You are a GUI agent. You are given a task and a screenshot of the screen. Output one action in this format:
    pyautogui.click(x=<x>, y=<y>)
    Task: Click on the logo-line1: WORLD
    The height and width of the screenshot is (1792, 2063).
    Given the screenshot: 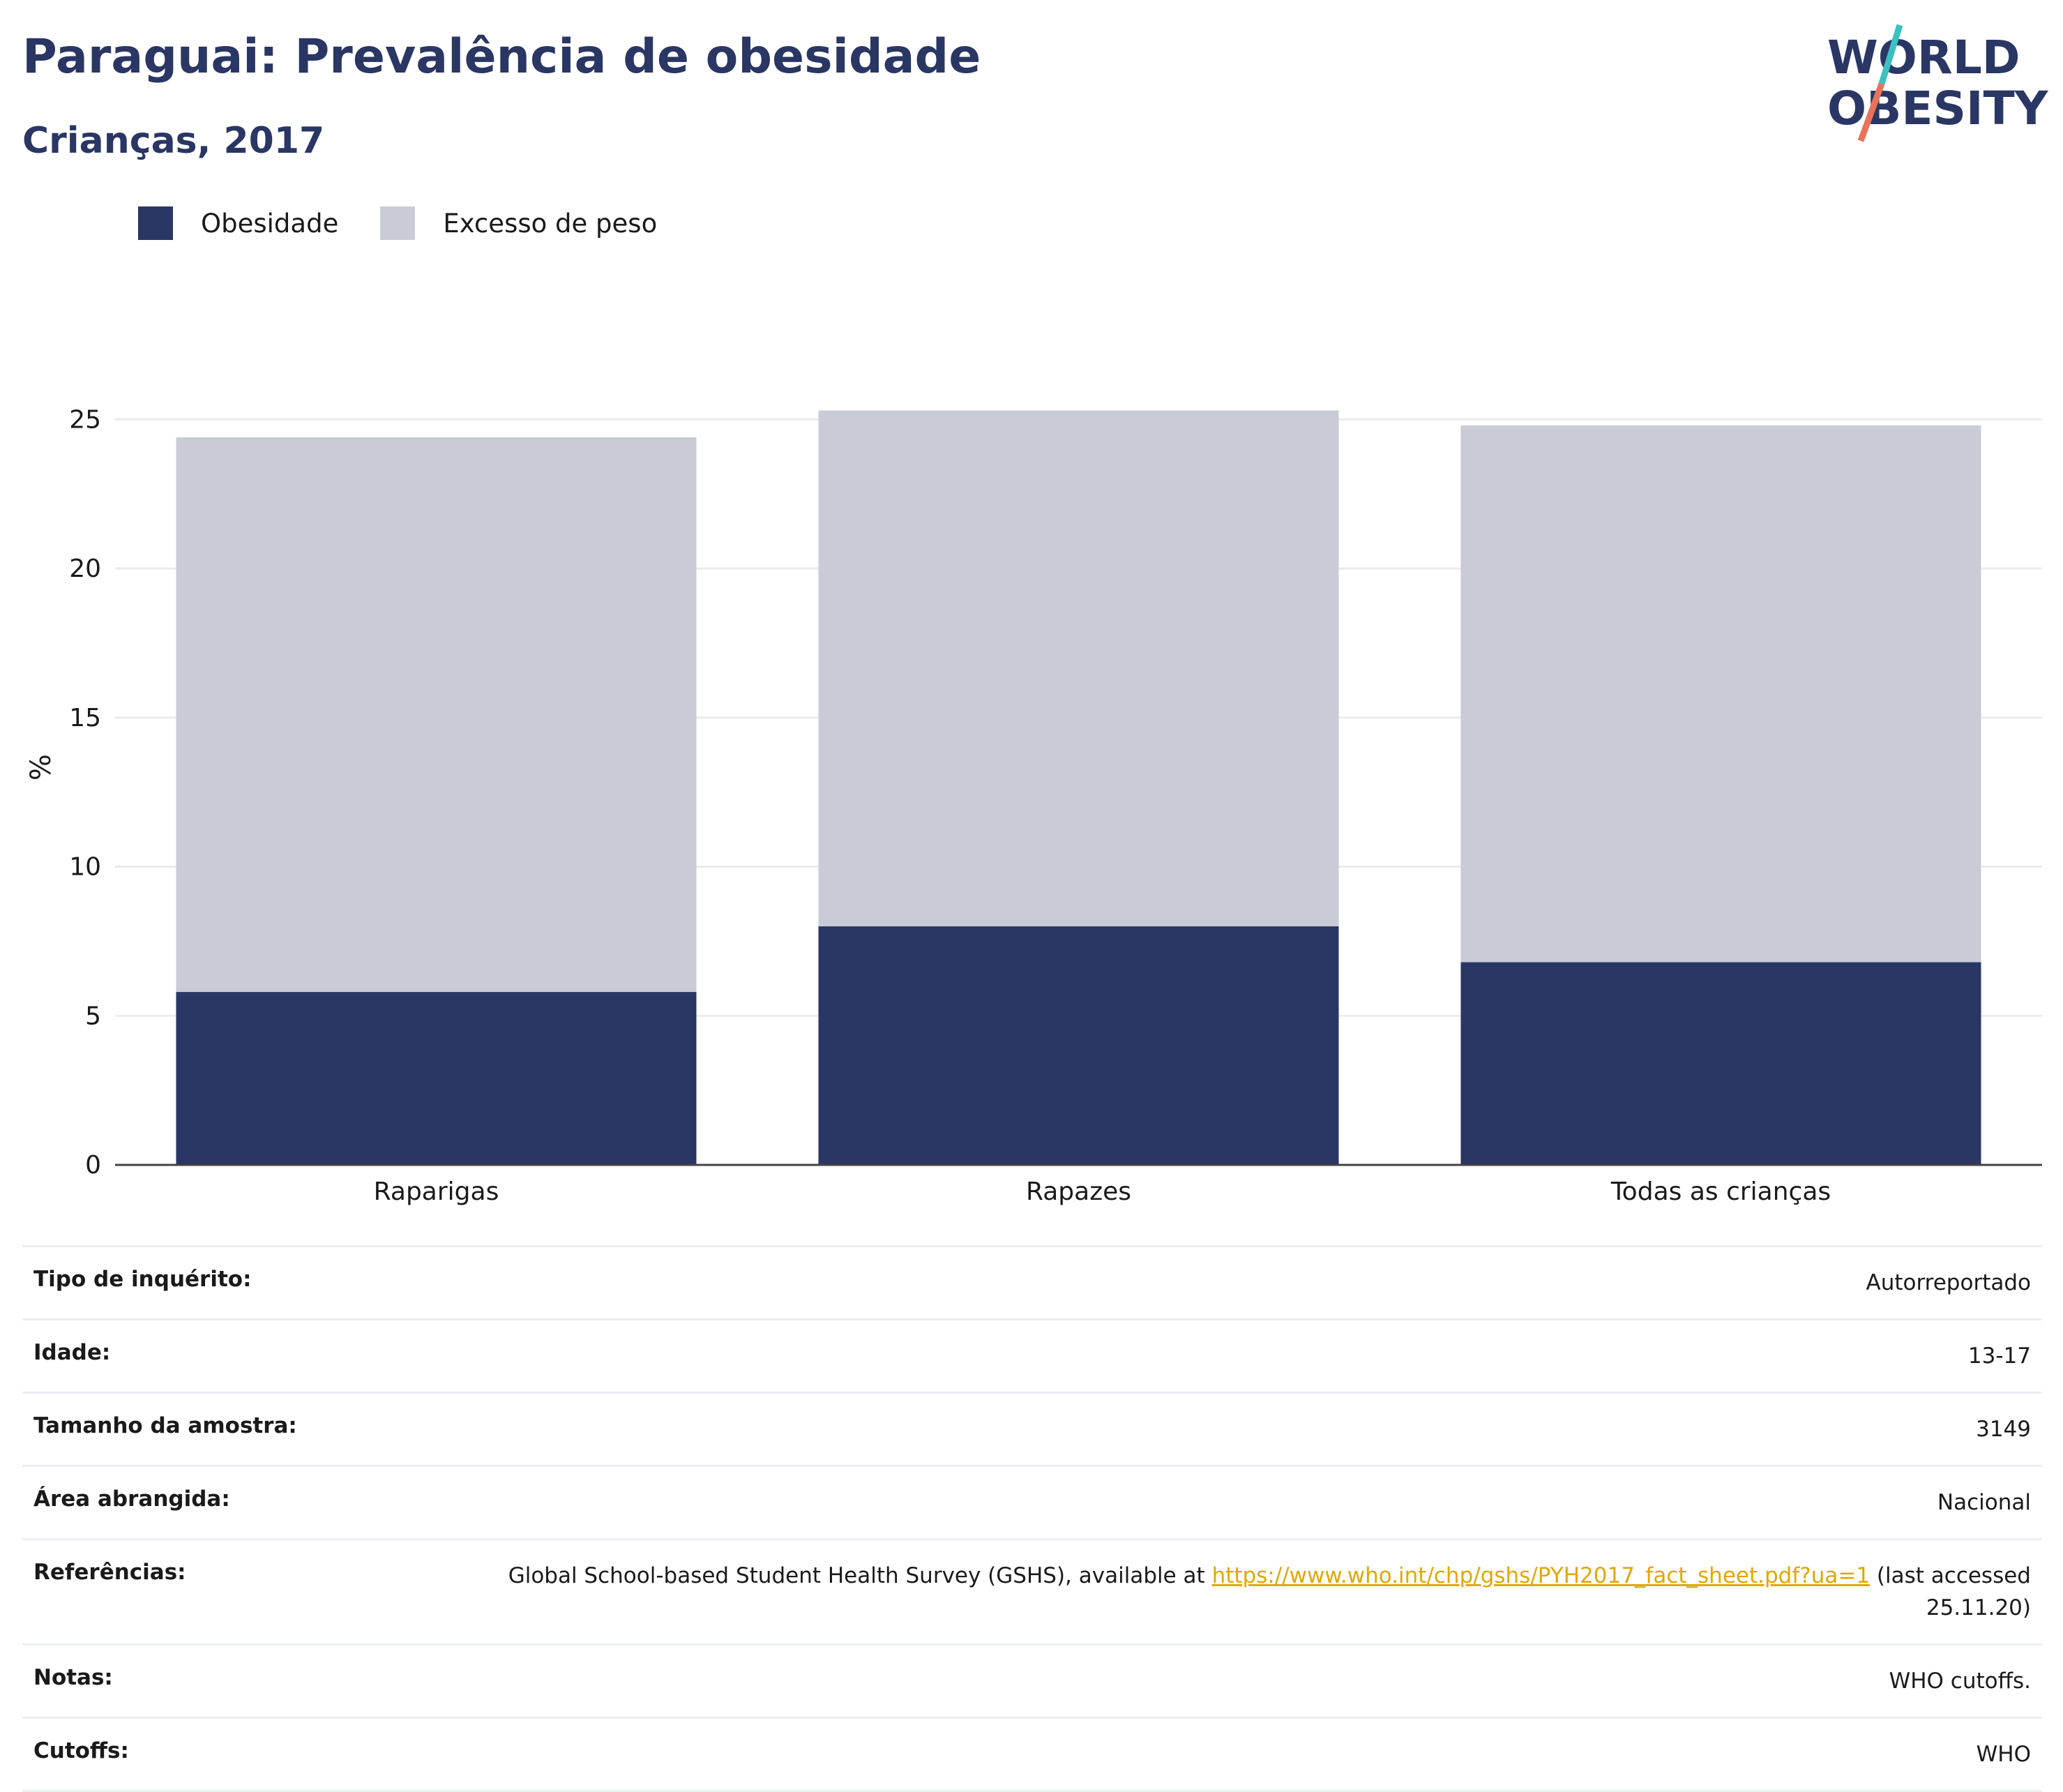 What is the action you would take?
    pyautogui.click(x=1924, y=57)
    